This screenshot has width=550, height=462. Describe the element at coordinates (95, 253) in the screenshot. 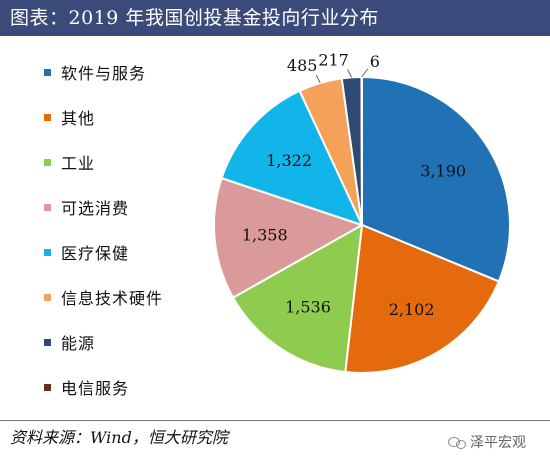

I see `legend-label: 医疗保健` at that location.